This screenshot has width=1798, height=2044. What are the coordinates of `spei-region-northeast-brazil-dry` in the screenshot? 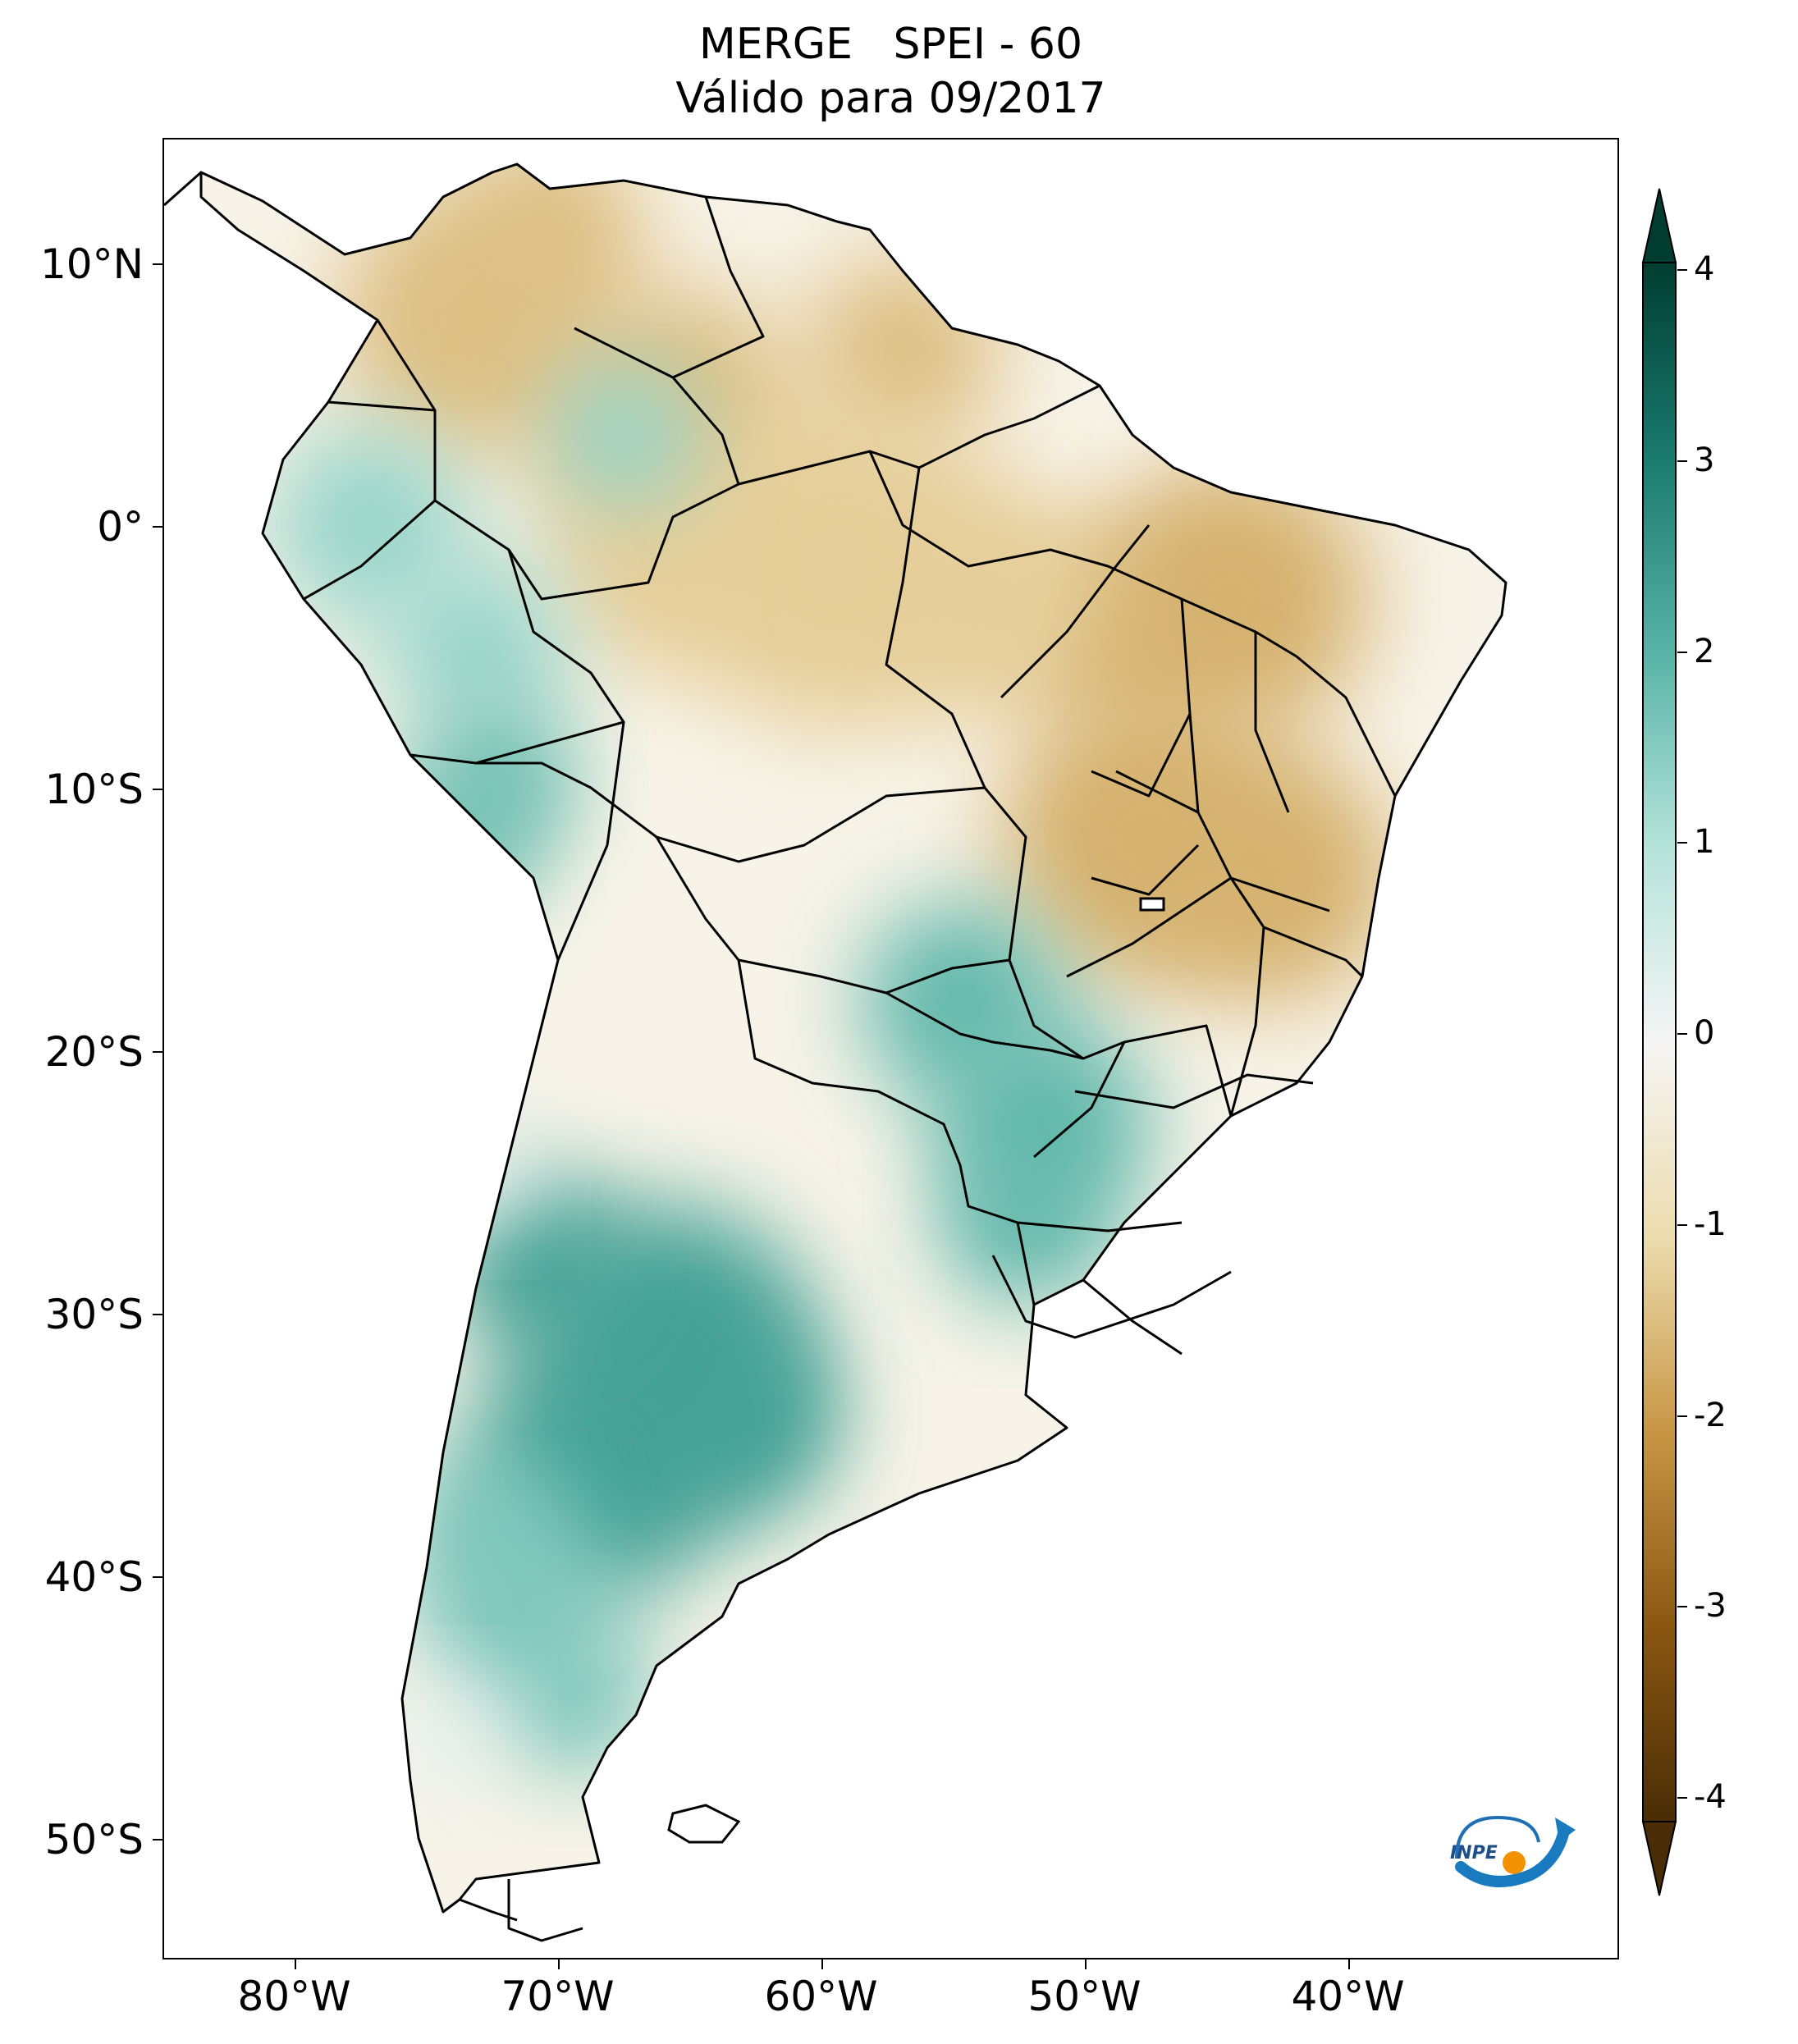 It's located at (1272, 878).